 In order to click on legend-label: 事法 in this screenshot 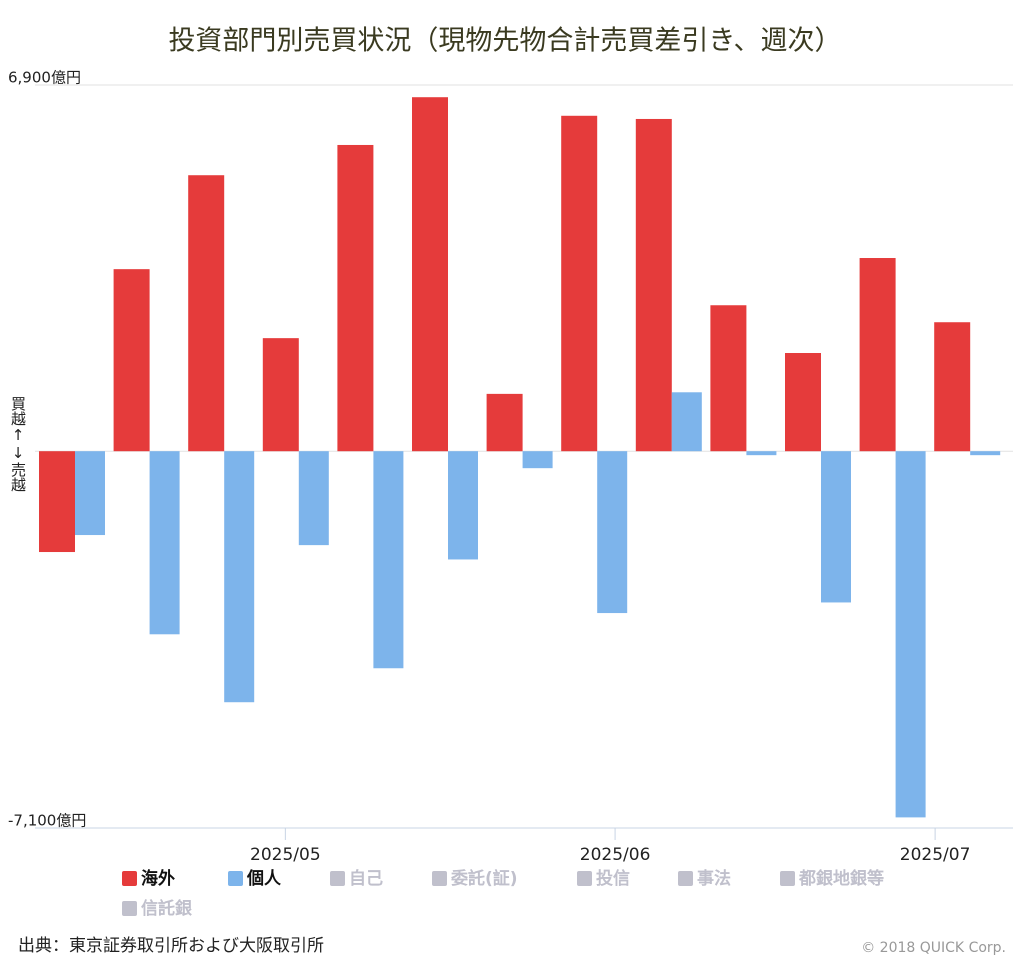, I will do `click(714, 878)`.